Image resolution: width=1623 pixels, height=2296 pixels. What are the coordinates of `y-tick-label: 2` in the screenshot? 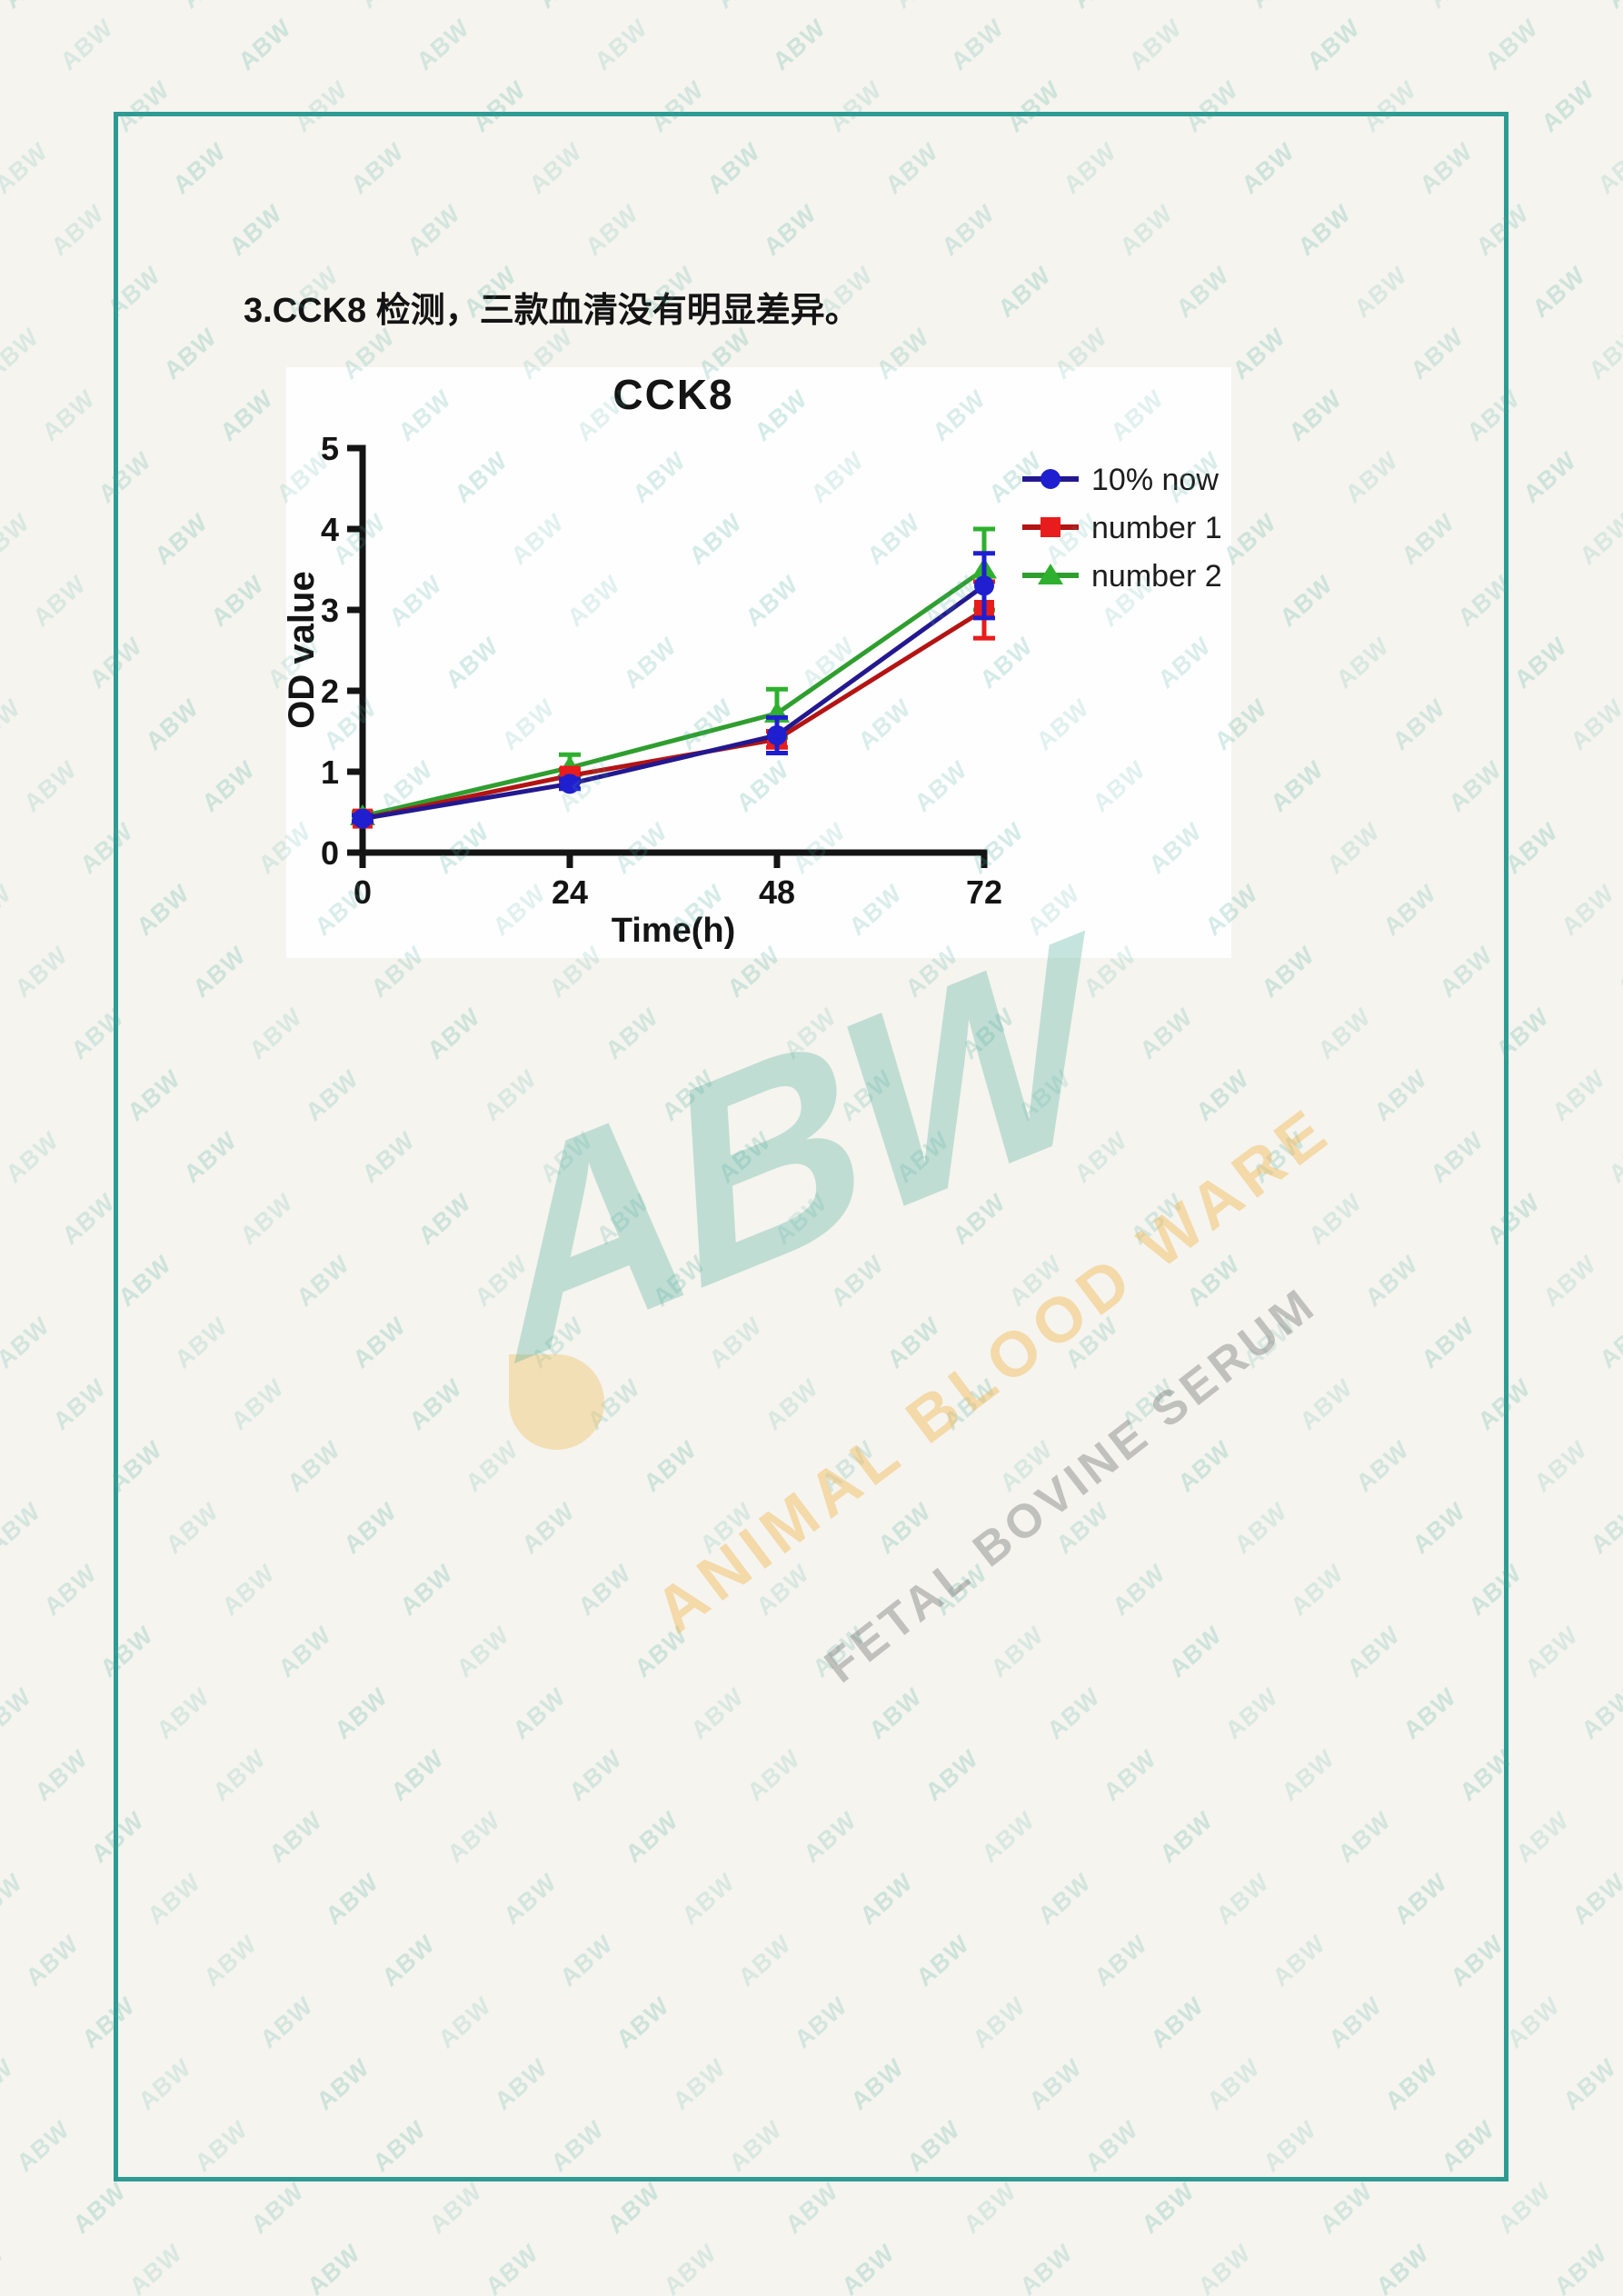 It's located at (330, 691).